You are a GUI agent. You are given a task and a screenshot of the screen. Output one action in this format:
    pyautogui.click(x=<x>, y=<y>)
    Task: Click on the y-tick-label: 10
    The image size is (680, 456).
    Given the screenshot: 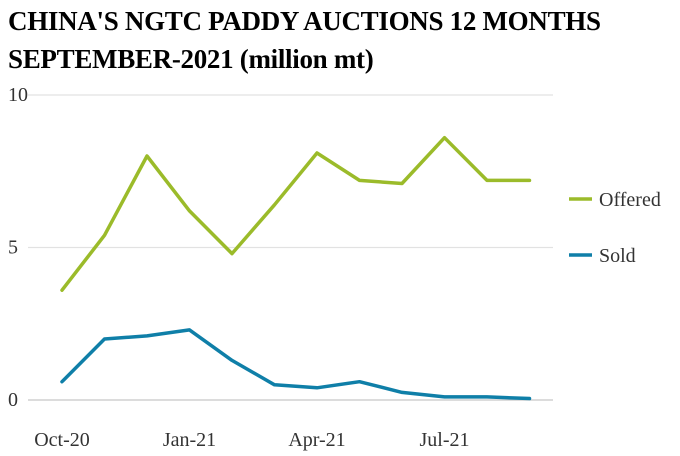 What is the action you would take?
    pyautogui.click(x=18, y=95)
    